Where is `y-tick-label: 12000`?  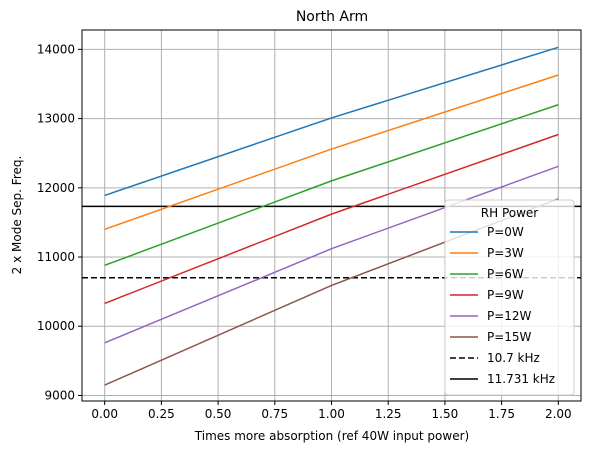 y-tick-label: 12000 is located at coordinates (56, 188).